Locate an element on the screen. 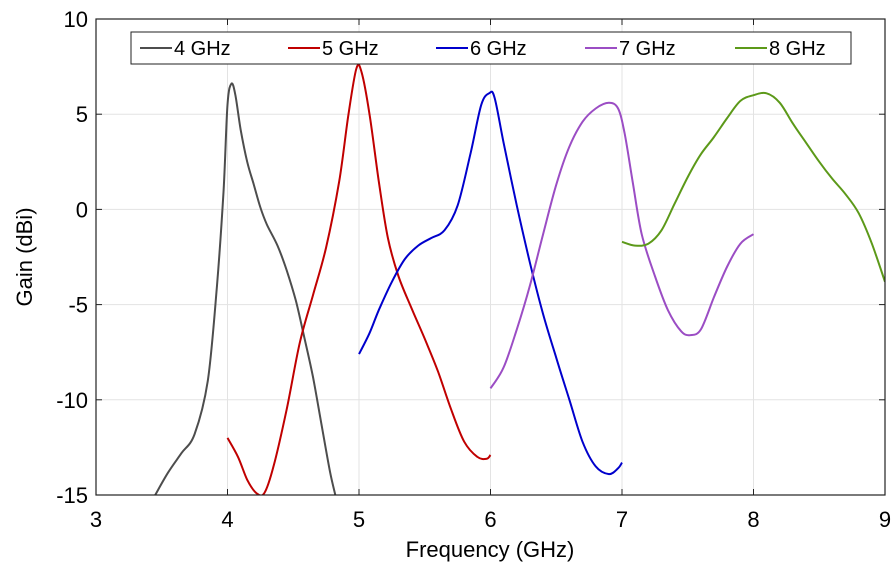 The width and height of the screenshot is (894, 578). x-tick-label: 9 is located at coordinates (885, 519).